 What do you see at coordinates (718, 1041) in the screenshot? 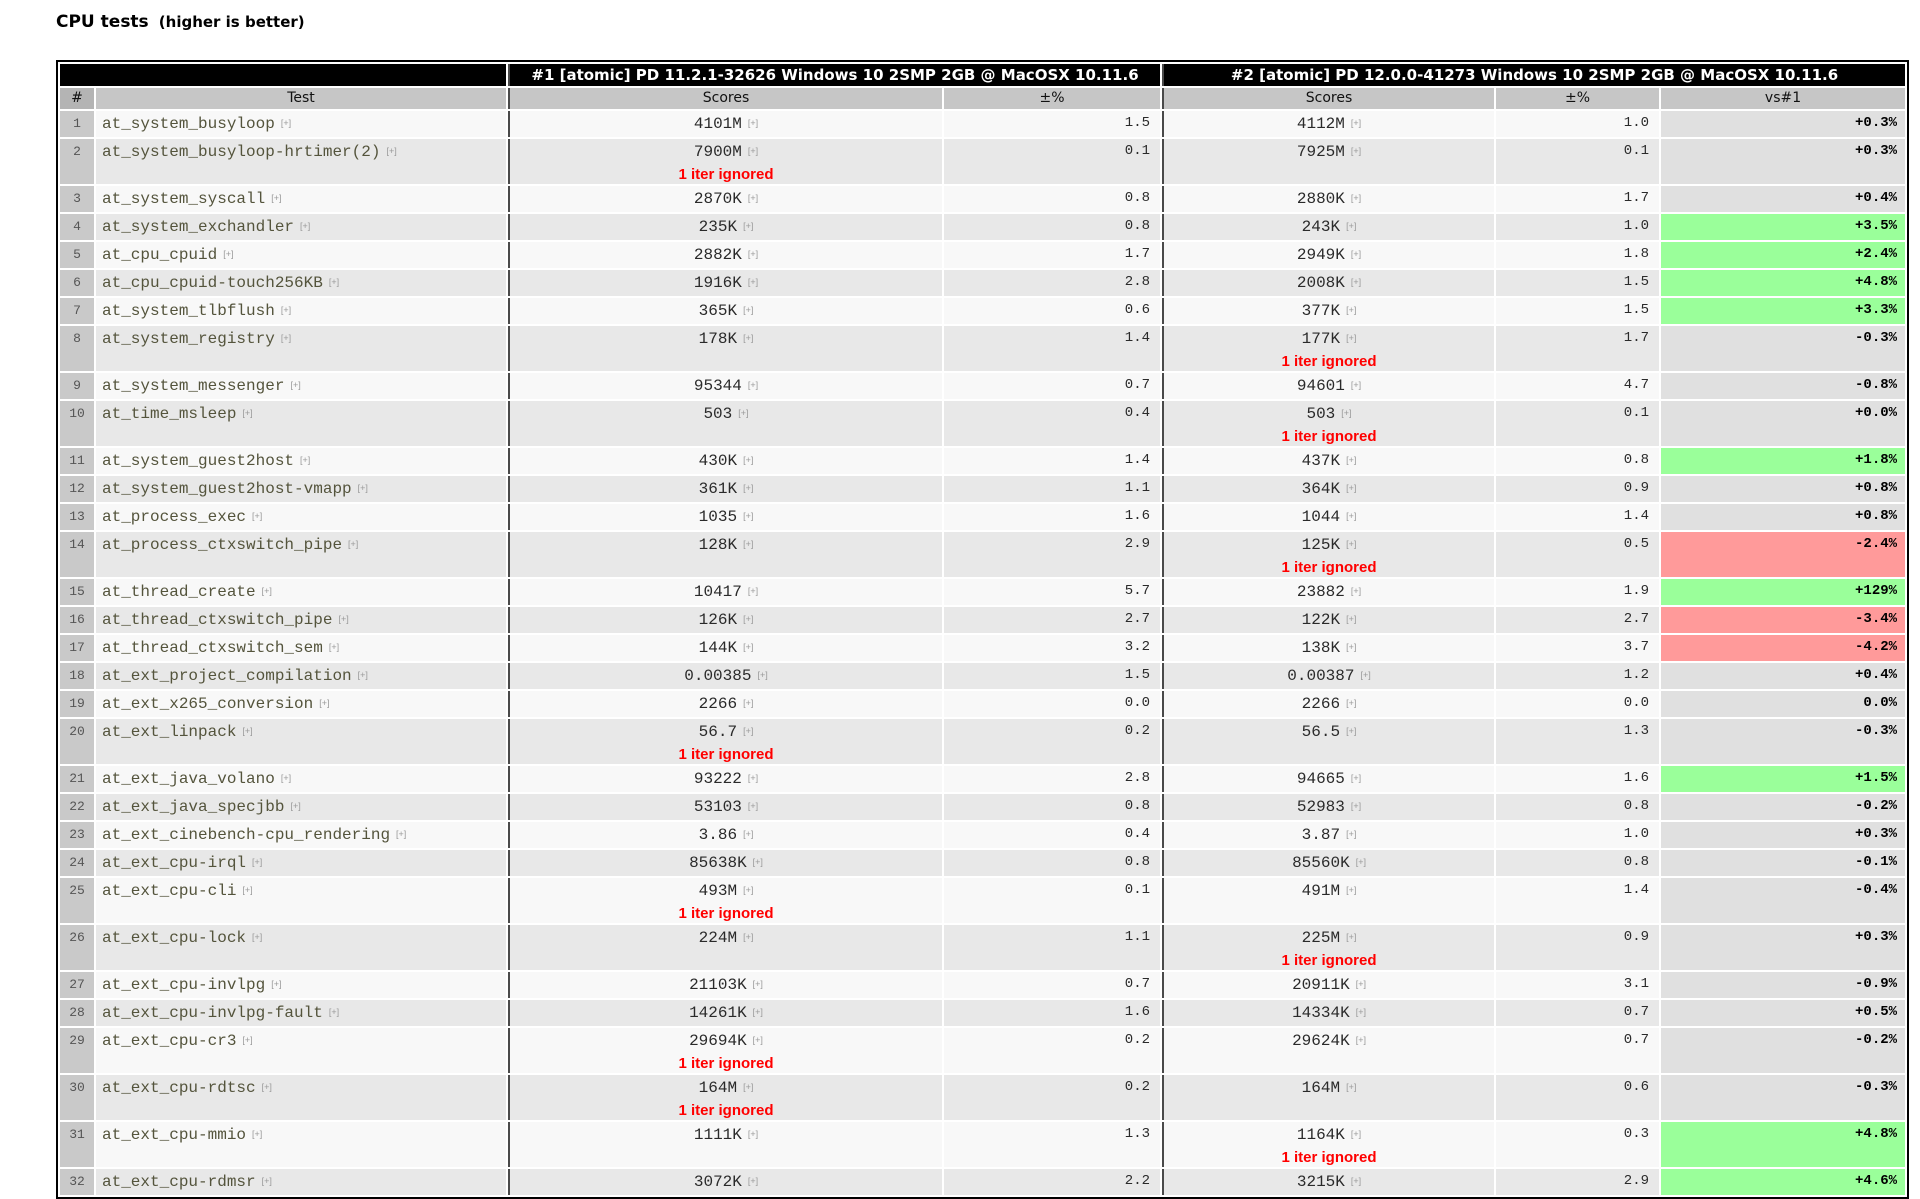
I see `score-value: 29694K` at bounding box center [718, 1041].